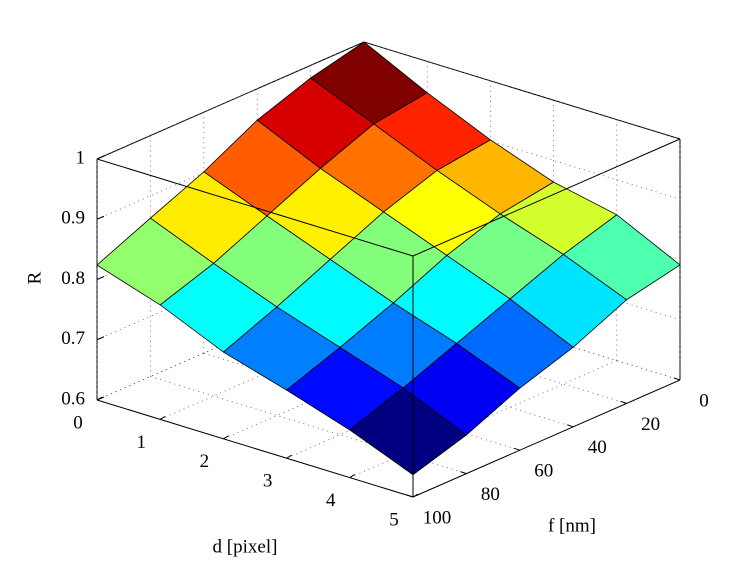  What do you see at coordinates (141, 442) in the screenshot?
I see `x-tick-label: 1` at bounding box center [141, 442].